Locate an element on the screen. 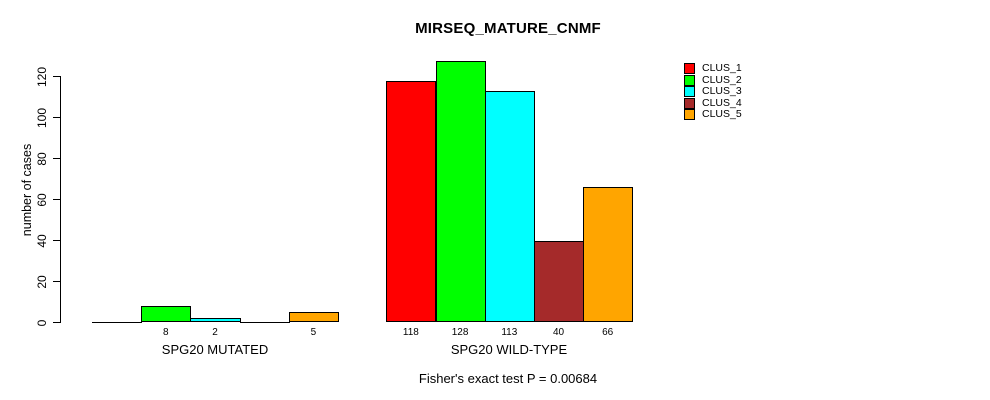  y-tick-label: 60 is located at coordinates (42, 200).